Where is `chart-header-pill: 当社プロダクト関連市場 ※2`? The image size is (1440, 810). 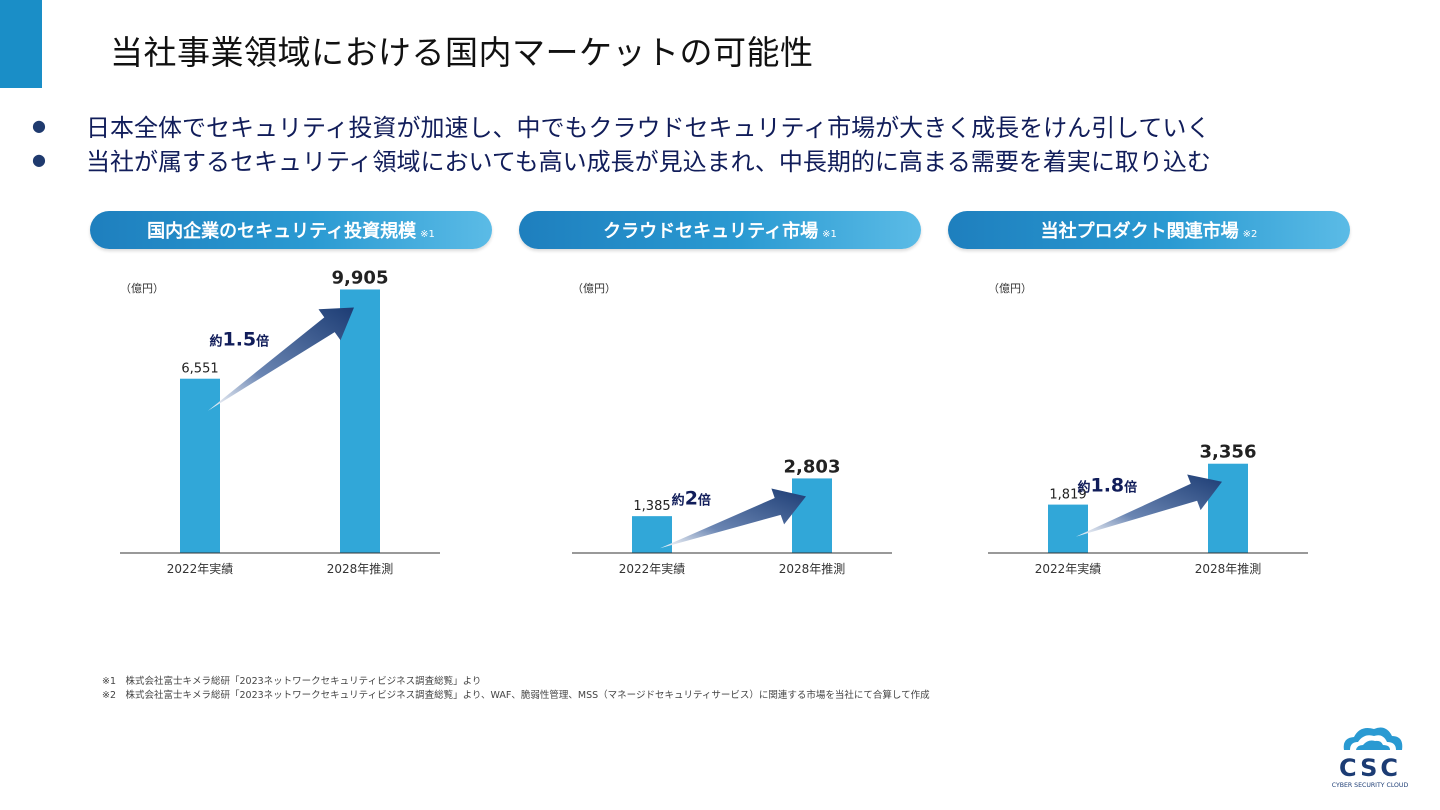
chart-header-pill: 当社プロダクト関連市場 ※2 is located at coordinates (1149, 230).